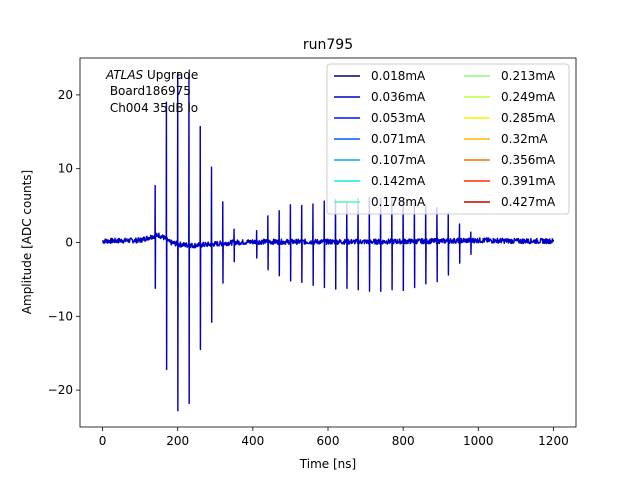 This screenshot has height=480, width=640. I want to click on annotation-line-3: Ch004 35dB lo, so click(152, 108).